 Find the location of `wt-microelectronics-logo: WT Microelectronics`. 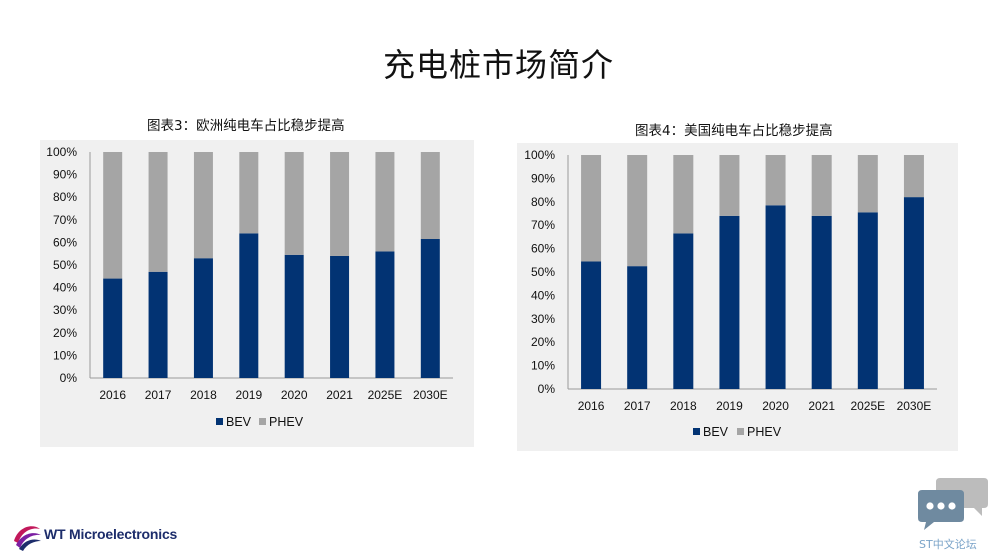

wt-microelectronics-logo: WT Microelectronics is located at coordinates (110, 536).